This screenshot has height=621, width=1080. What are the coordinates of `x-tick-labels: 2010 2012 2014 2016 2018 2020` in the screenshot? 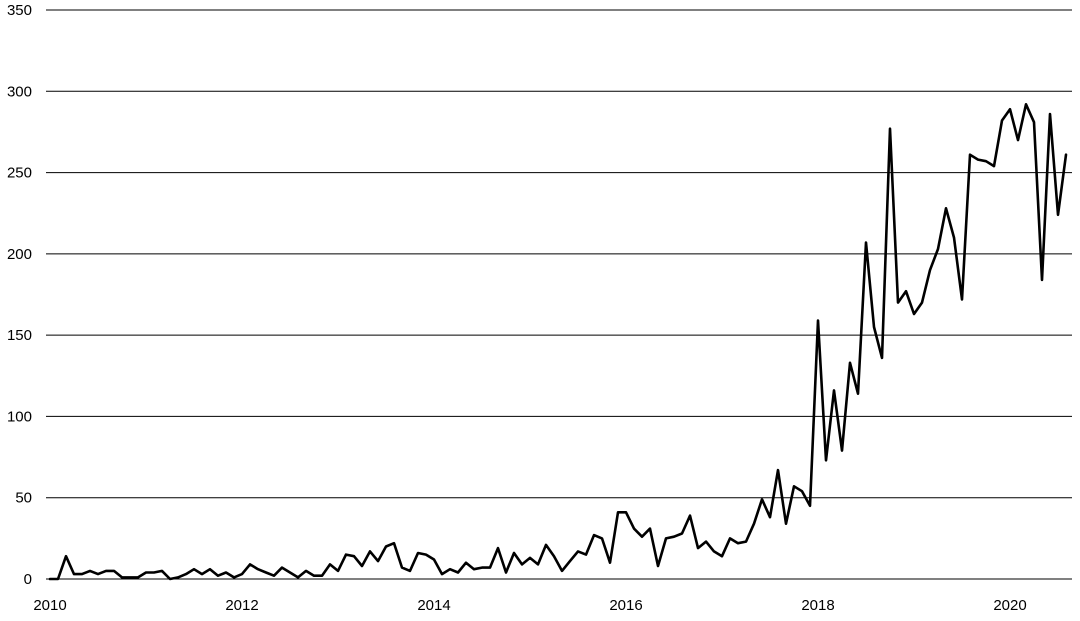 It's located at (529, 605).